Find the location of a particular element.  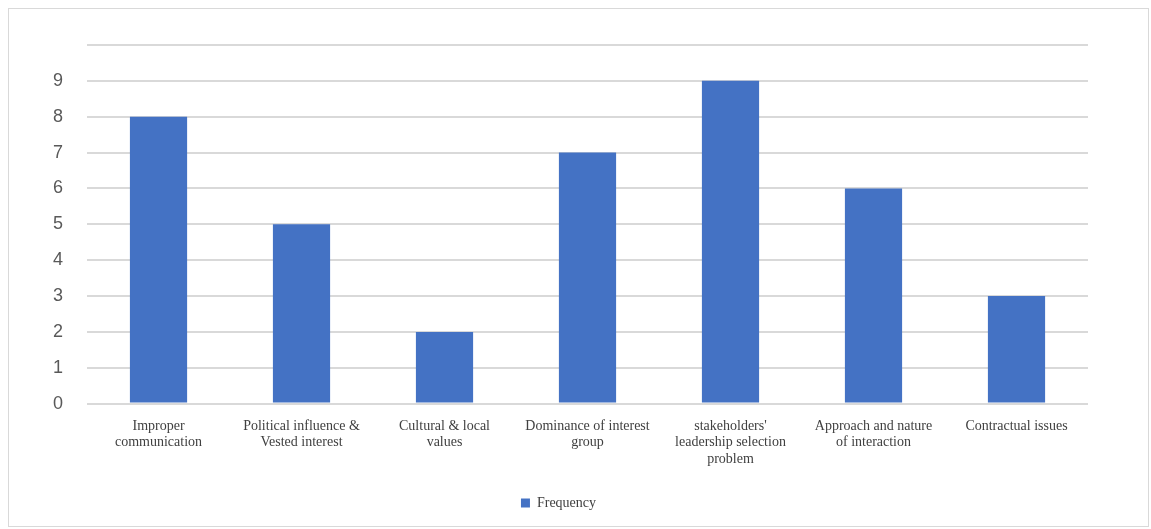

y-tick-label: 0 is located at coordinates (58, 402).